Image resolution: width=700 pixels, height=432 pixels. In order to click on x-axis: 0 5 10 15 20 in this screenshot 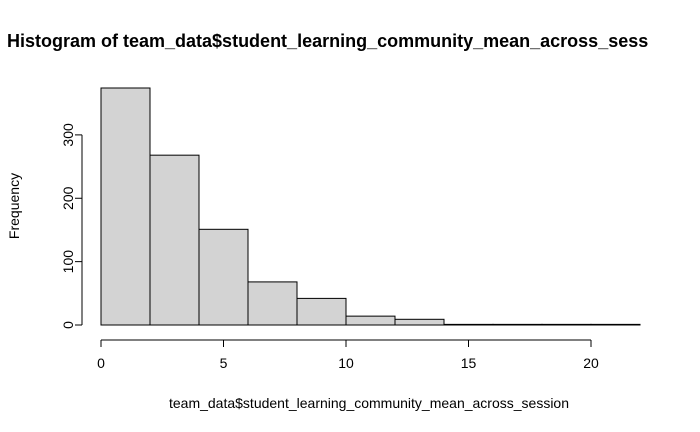, I will do `click(348, 355)`.